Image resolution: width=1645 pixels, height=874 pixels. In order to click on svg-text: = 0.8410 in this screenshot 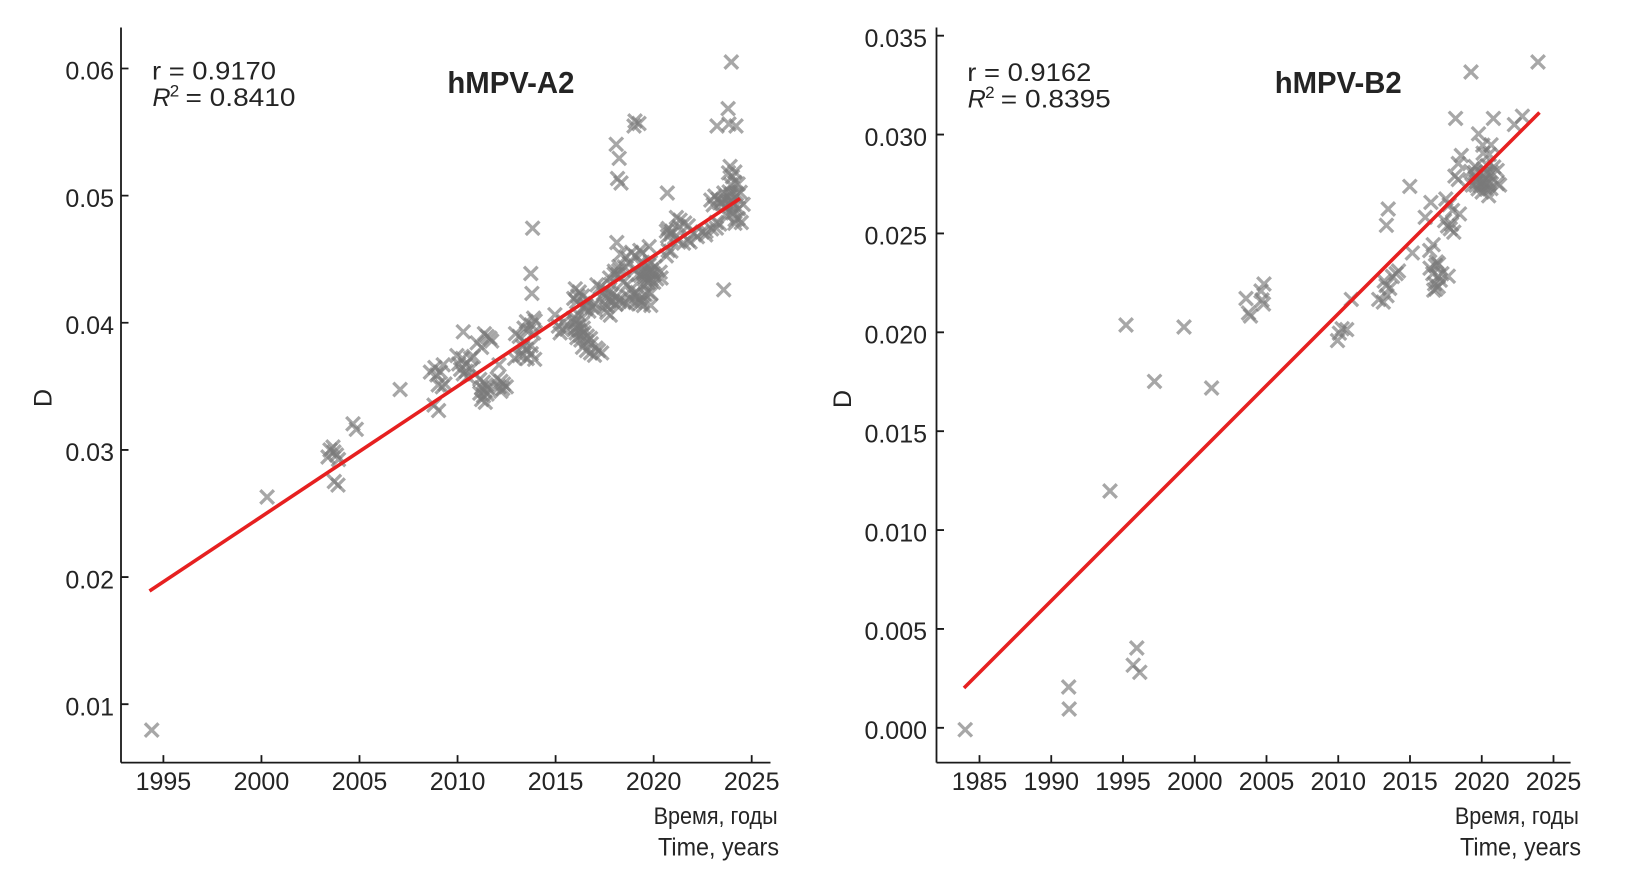, I will do `click(241, 98)`.